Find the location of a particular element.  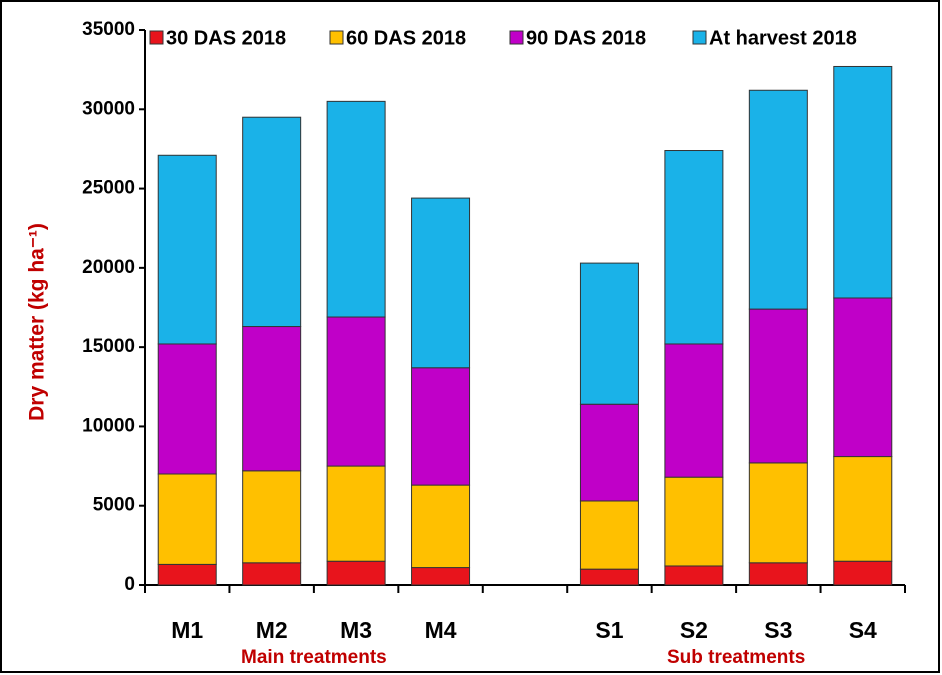

x-tick-label: S2 is located at coordinates (694, 630).